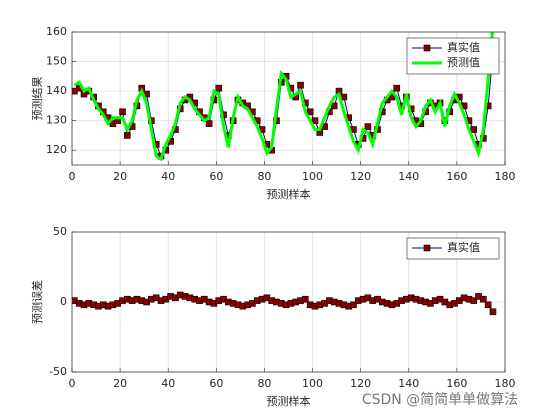  I want to click on y-tick-label: 120, so click(56, 149).